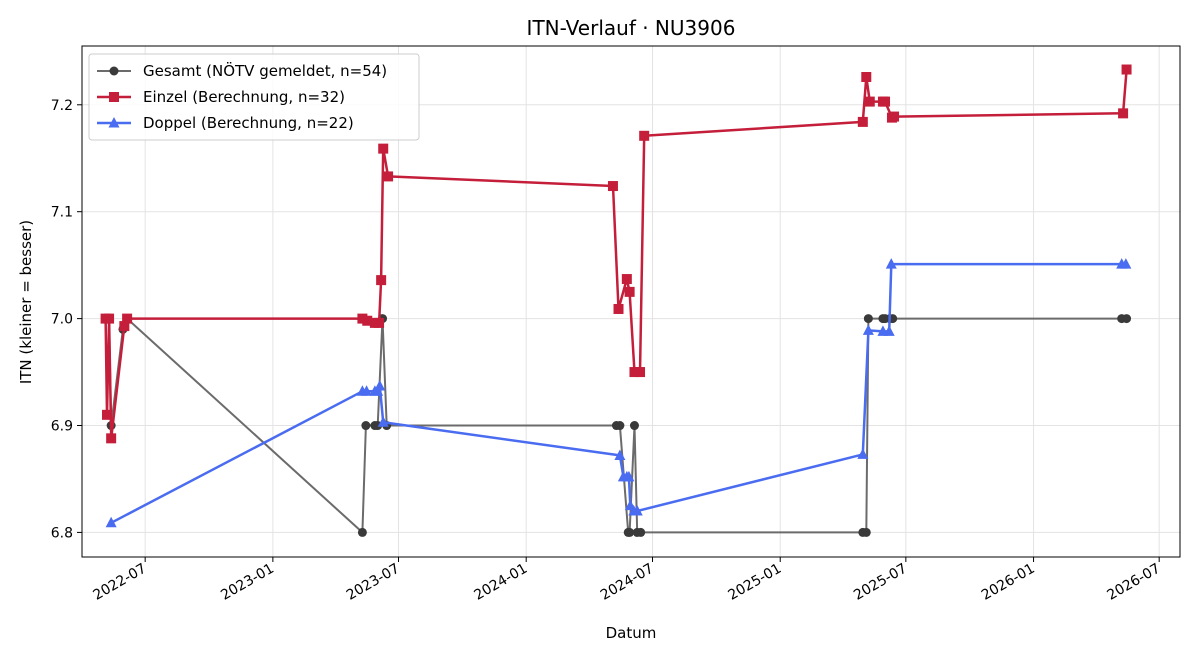 The width and height of the screenshot is (1200, 660). Describe the element at coordinates (62, 106) in the screenshot. I see `y-tick-label: 7.2` at that location.